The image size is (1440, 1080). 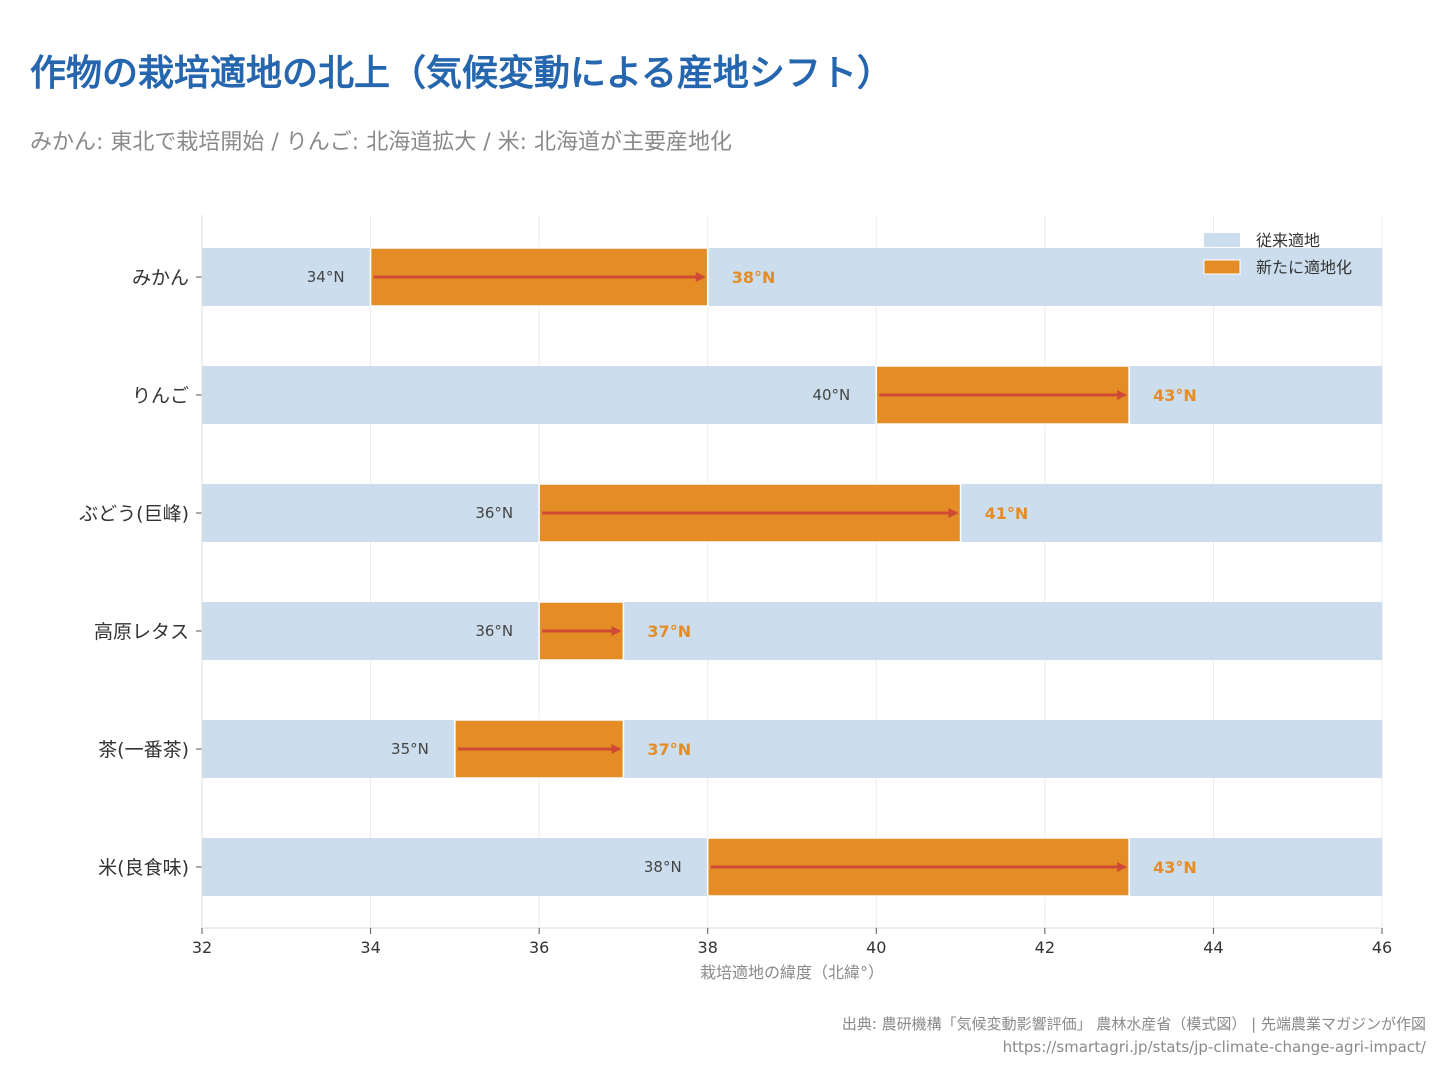 What do you see at coordinates (1304, 267) in the screenshot?
I see `legend-label: 新たに適地化` at bounding box center [1304, 267].